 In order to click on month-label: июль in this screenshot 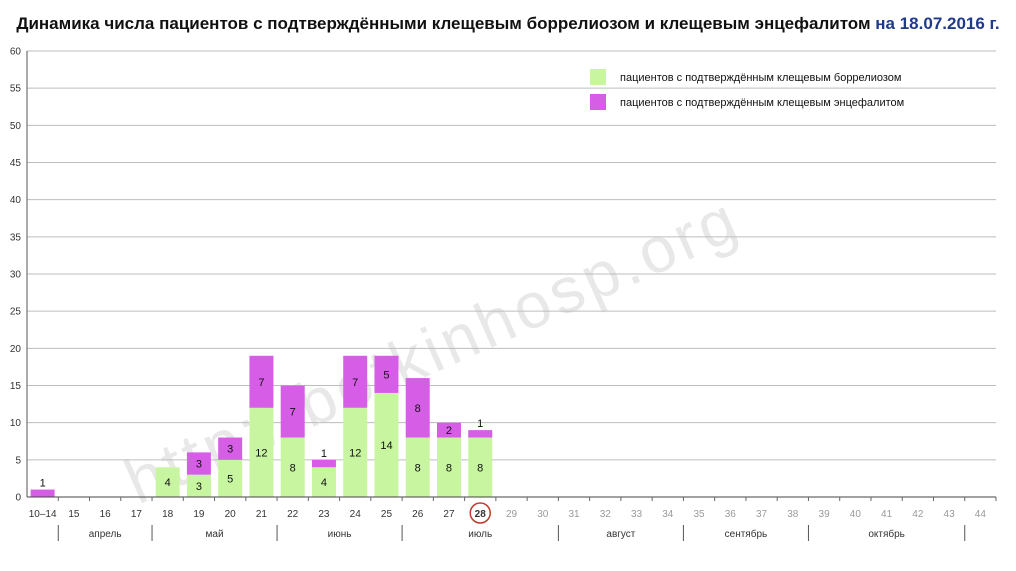, I will do `click(480, 534)`.